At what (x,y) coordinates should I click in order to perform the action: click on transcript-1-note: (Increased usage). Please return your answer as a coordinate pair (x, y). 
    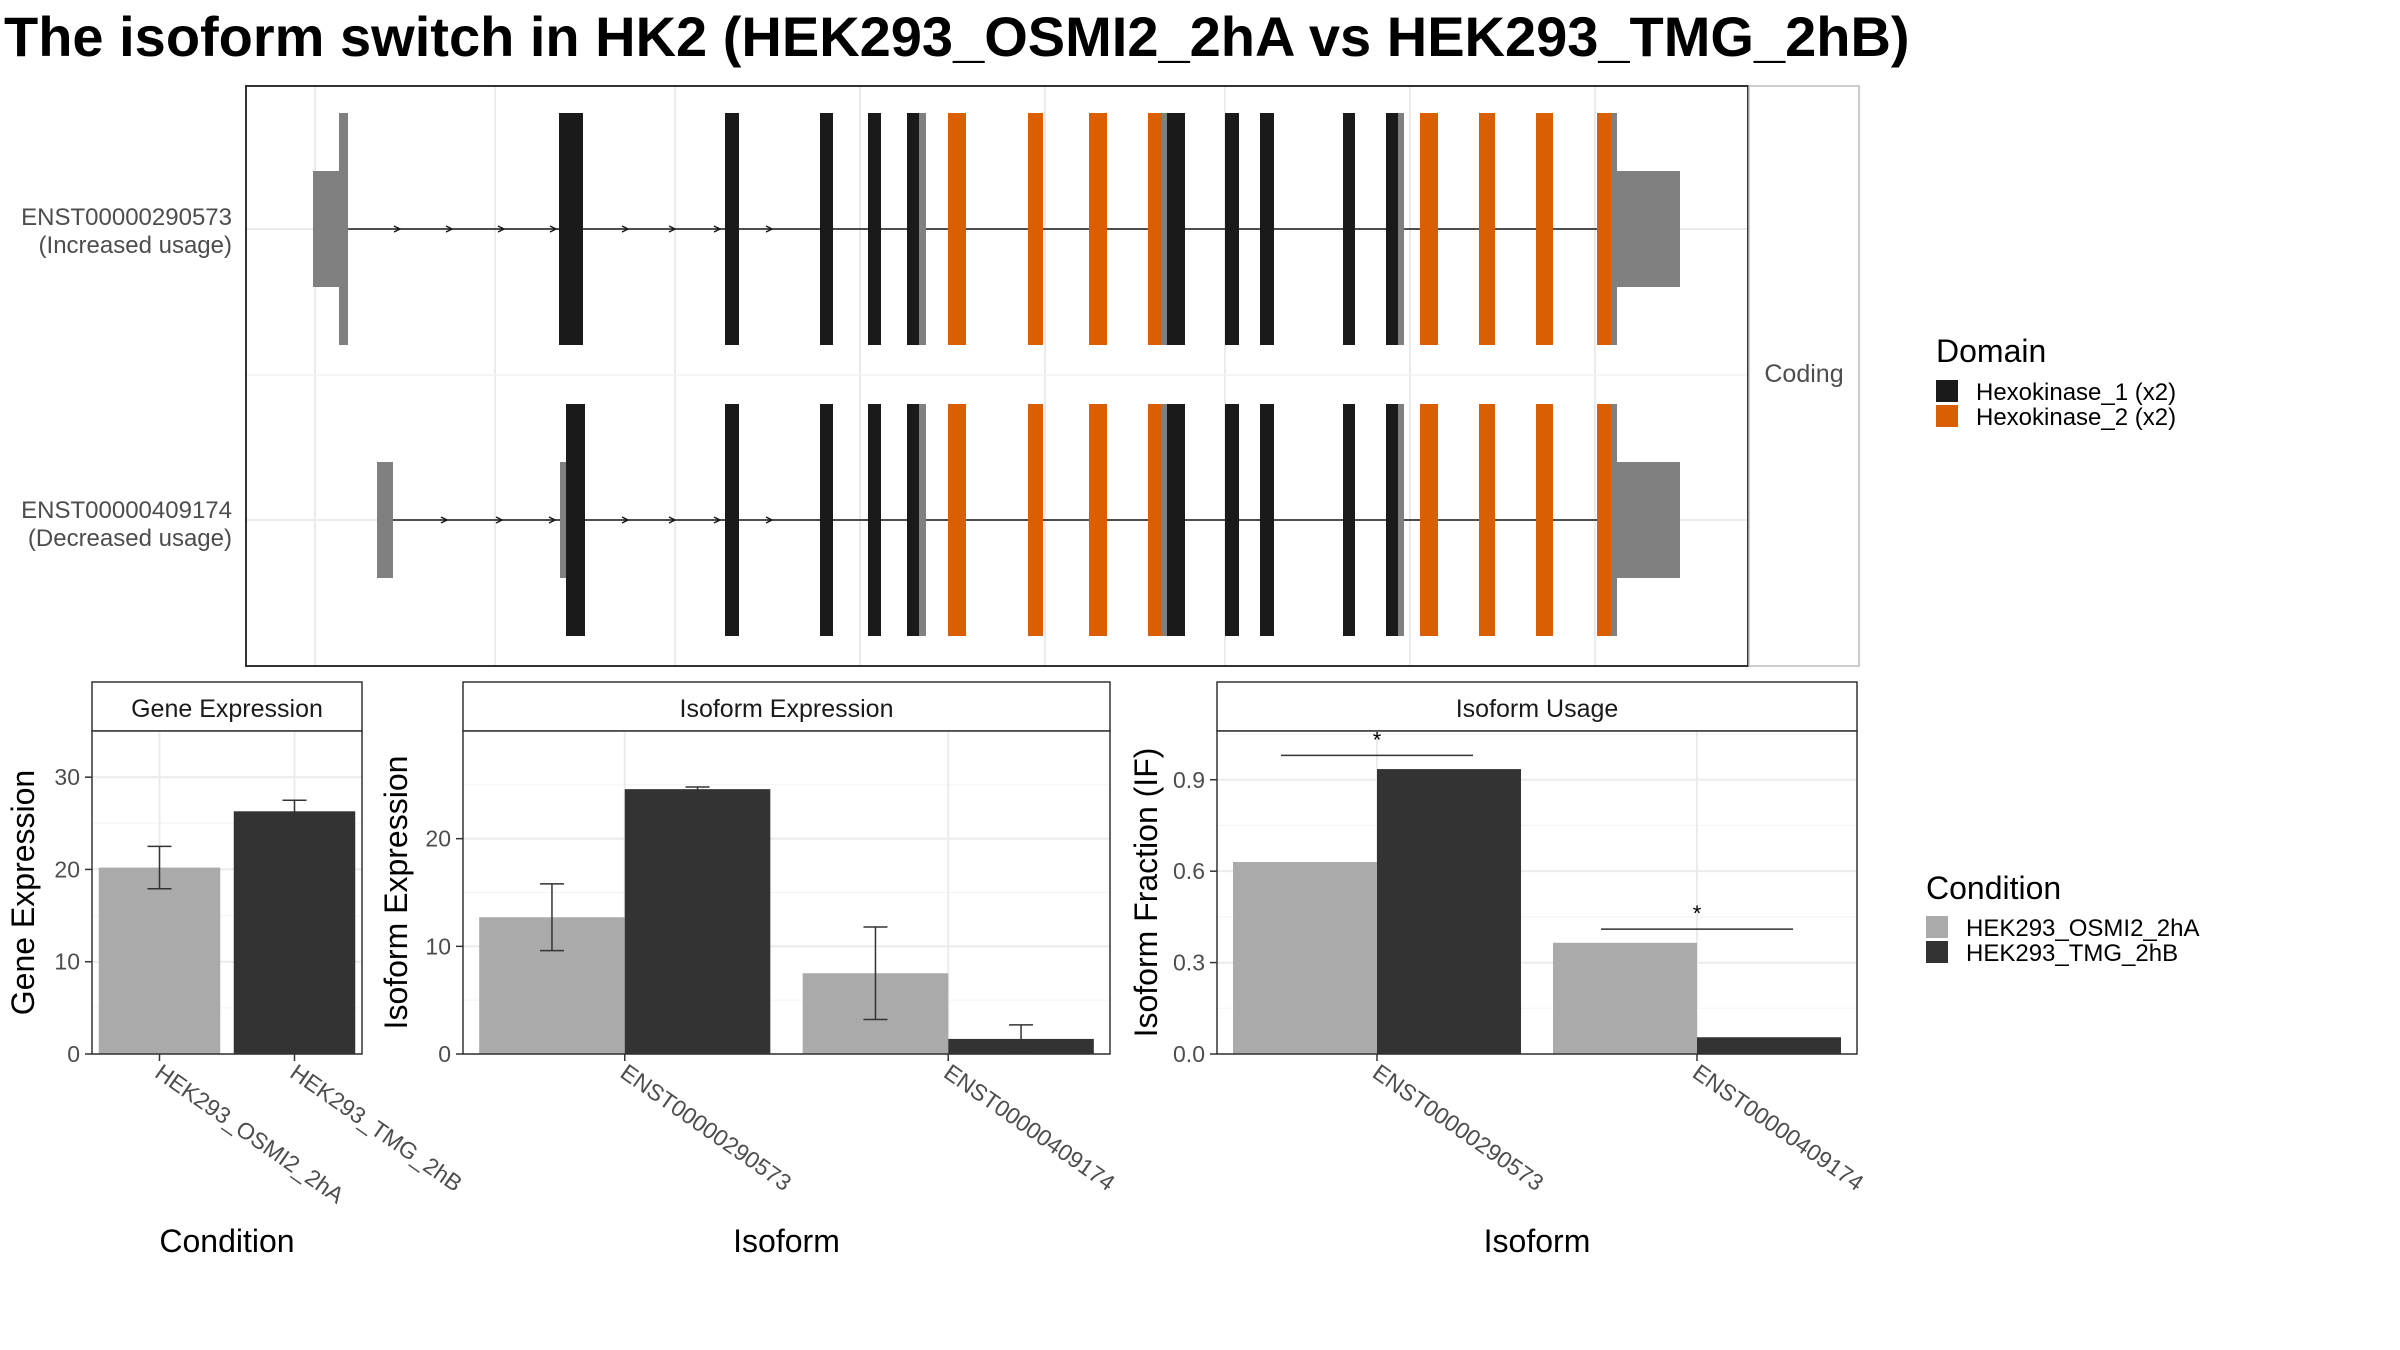
    Looking at the image, I should click on (135, 245).